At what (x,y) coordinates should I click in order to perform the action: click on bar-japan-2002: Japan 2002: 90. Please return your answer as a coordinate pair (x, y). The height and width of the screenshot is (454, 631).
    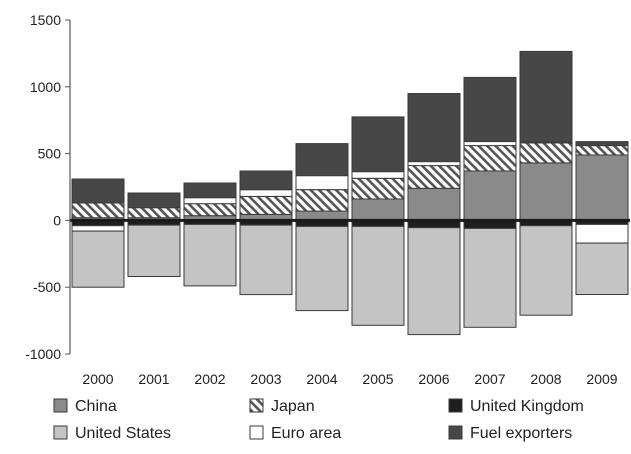
    Looking at the image, I should click on (210, 210).